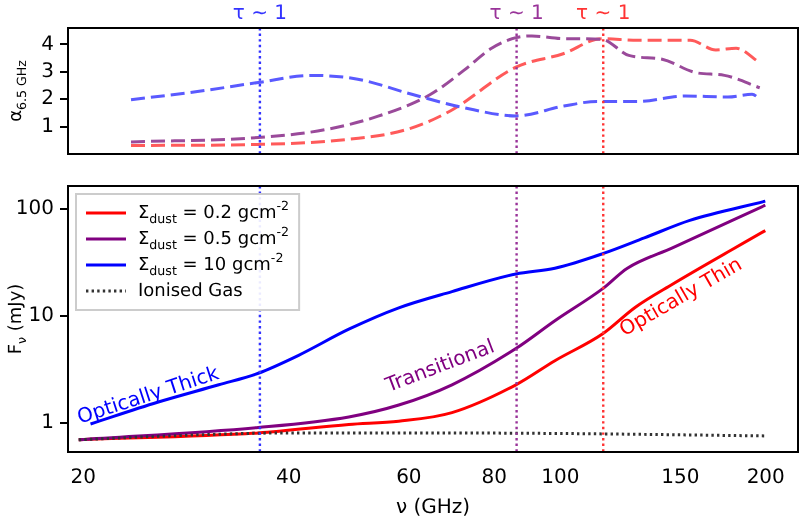  What do you see at coordinates (765, 478) in the screenshot?
I see `x-tick-label: 200` at bounding box center [765, 478].